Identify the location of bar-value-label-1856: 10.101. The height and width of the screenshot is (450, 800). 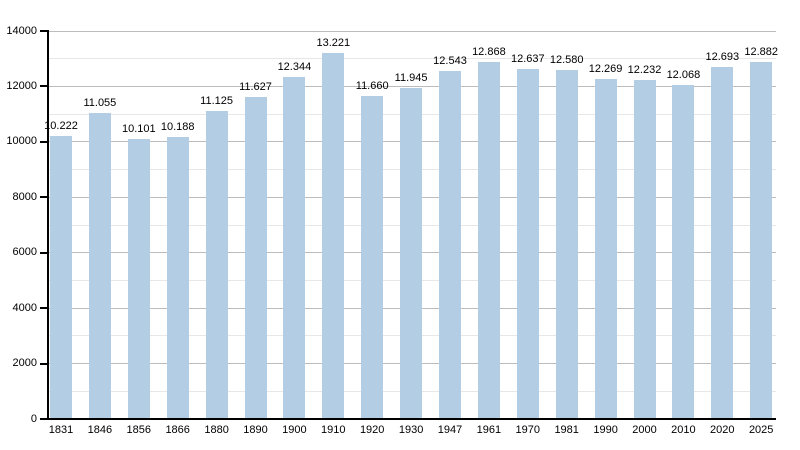
(138, 129).